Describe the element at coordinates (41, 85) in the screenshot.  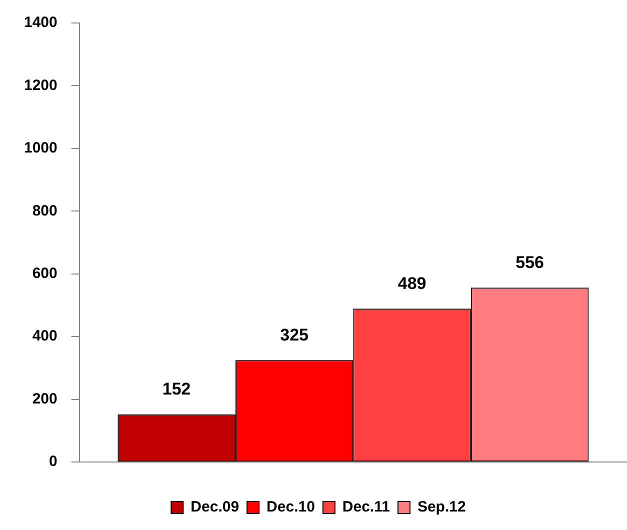
I see `y-tick-label: 1200` at that location.